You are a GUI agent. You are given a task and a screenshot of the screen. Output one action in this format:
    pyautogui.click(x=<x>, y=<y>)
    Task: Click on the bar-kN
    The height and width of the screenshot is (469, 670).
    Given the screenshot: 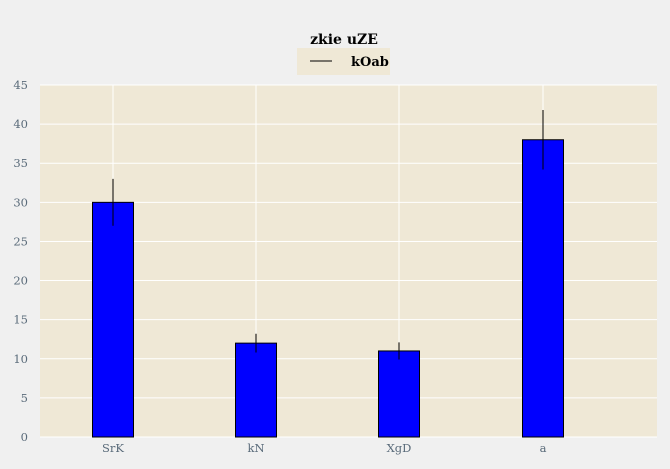 What is the action you would take?
    pyautogui.click(x=256, y=390)
    